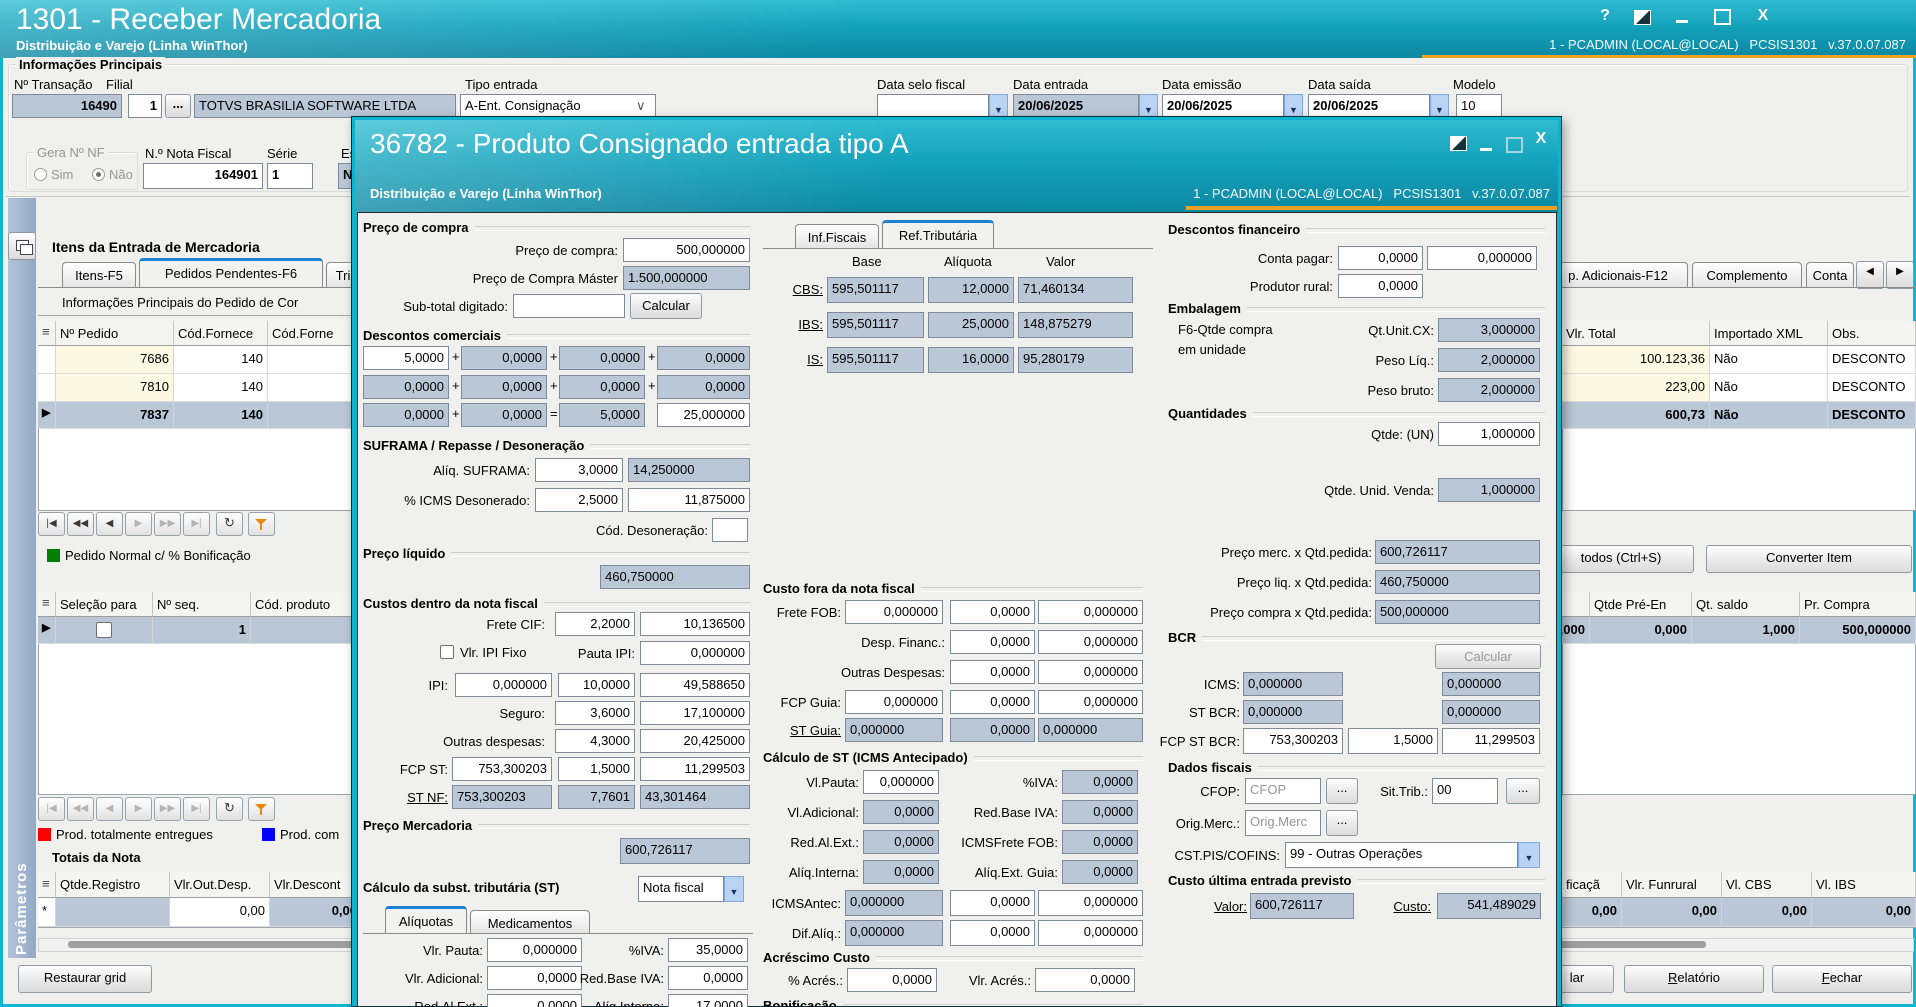 The image size is (1916, 1007). What do you see at coordinates (815, 730) in the screenshot?
I see `st-guia-link: ST Guia:` at bounding box center [815, 730].